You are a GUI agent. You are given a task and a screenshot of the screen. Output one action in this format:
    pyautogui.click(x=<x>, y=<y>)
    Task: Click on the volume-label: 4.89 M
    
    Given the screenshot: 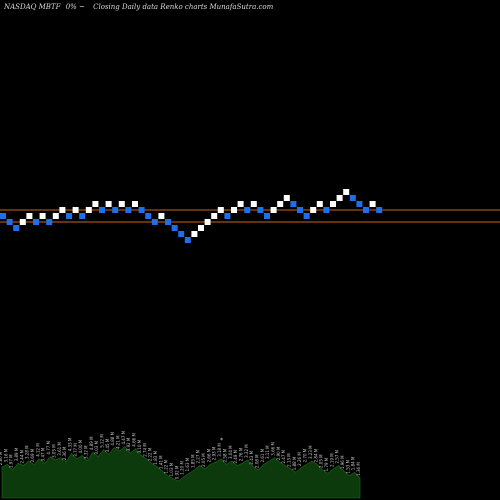 What is the action you would take?
    pyautogui.click(x=91, y=443)
    